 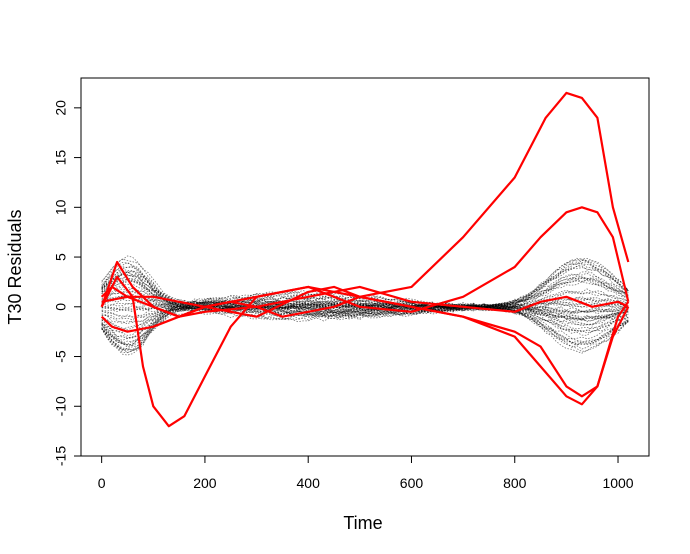 What do you see at coordinates (61, 158) in the screenshot?
I see `y-tick-label: 15` at bounding box center [61, 158].